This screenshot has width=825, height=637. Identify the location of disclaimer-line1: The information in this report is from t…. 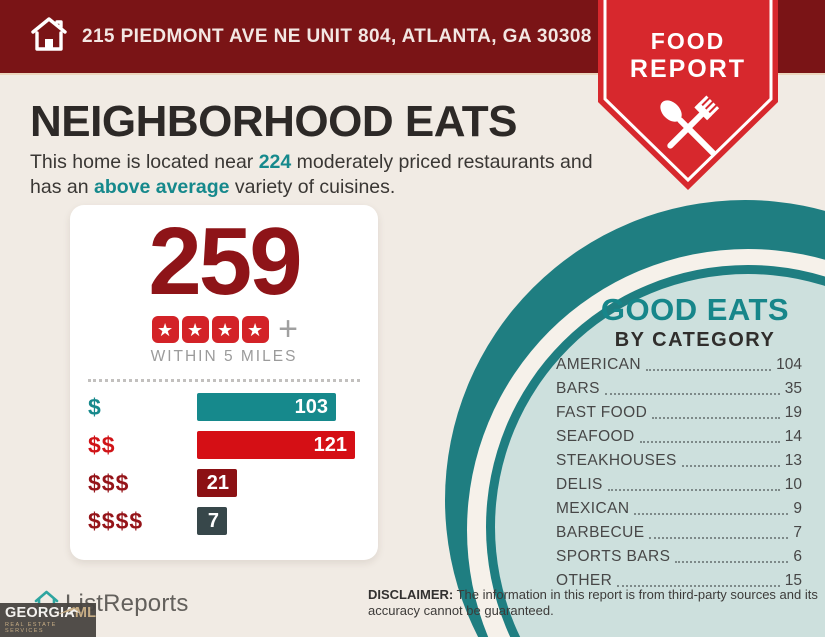
(635, 594).